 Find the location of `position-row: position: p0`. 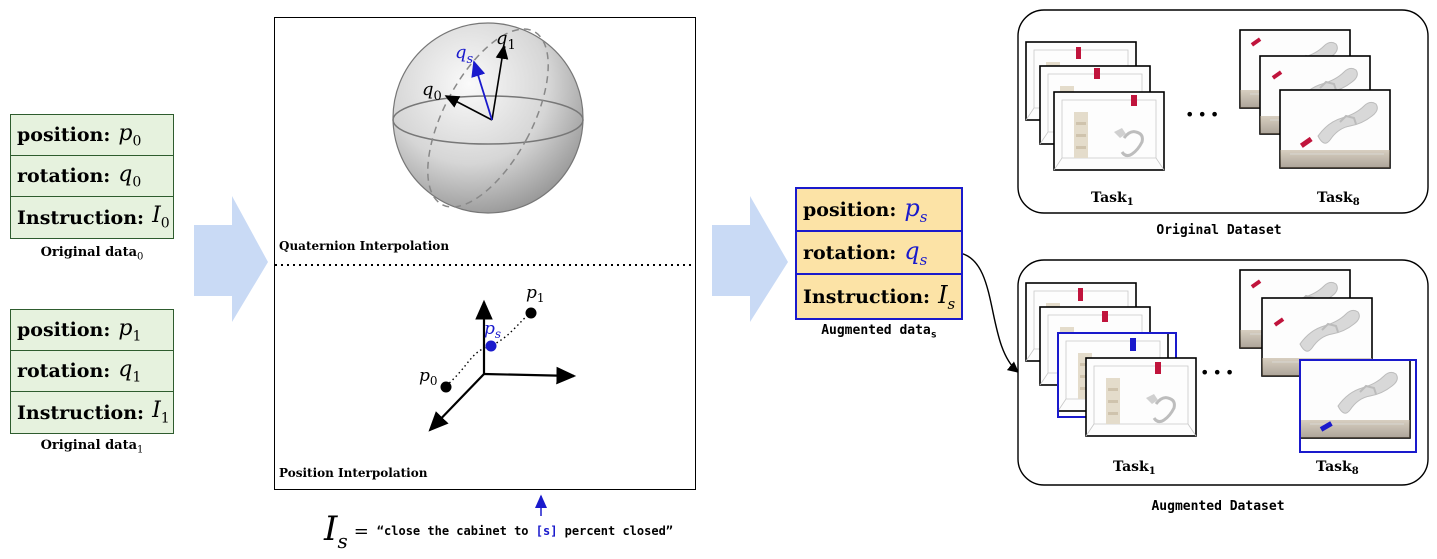

position-row: position: p0 is located at coordinates (92, 135).